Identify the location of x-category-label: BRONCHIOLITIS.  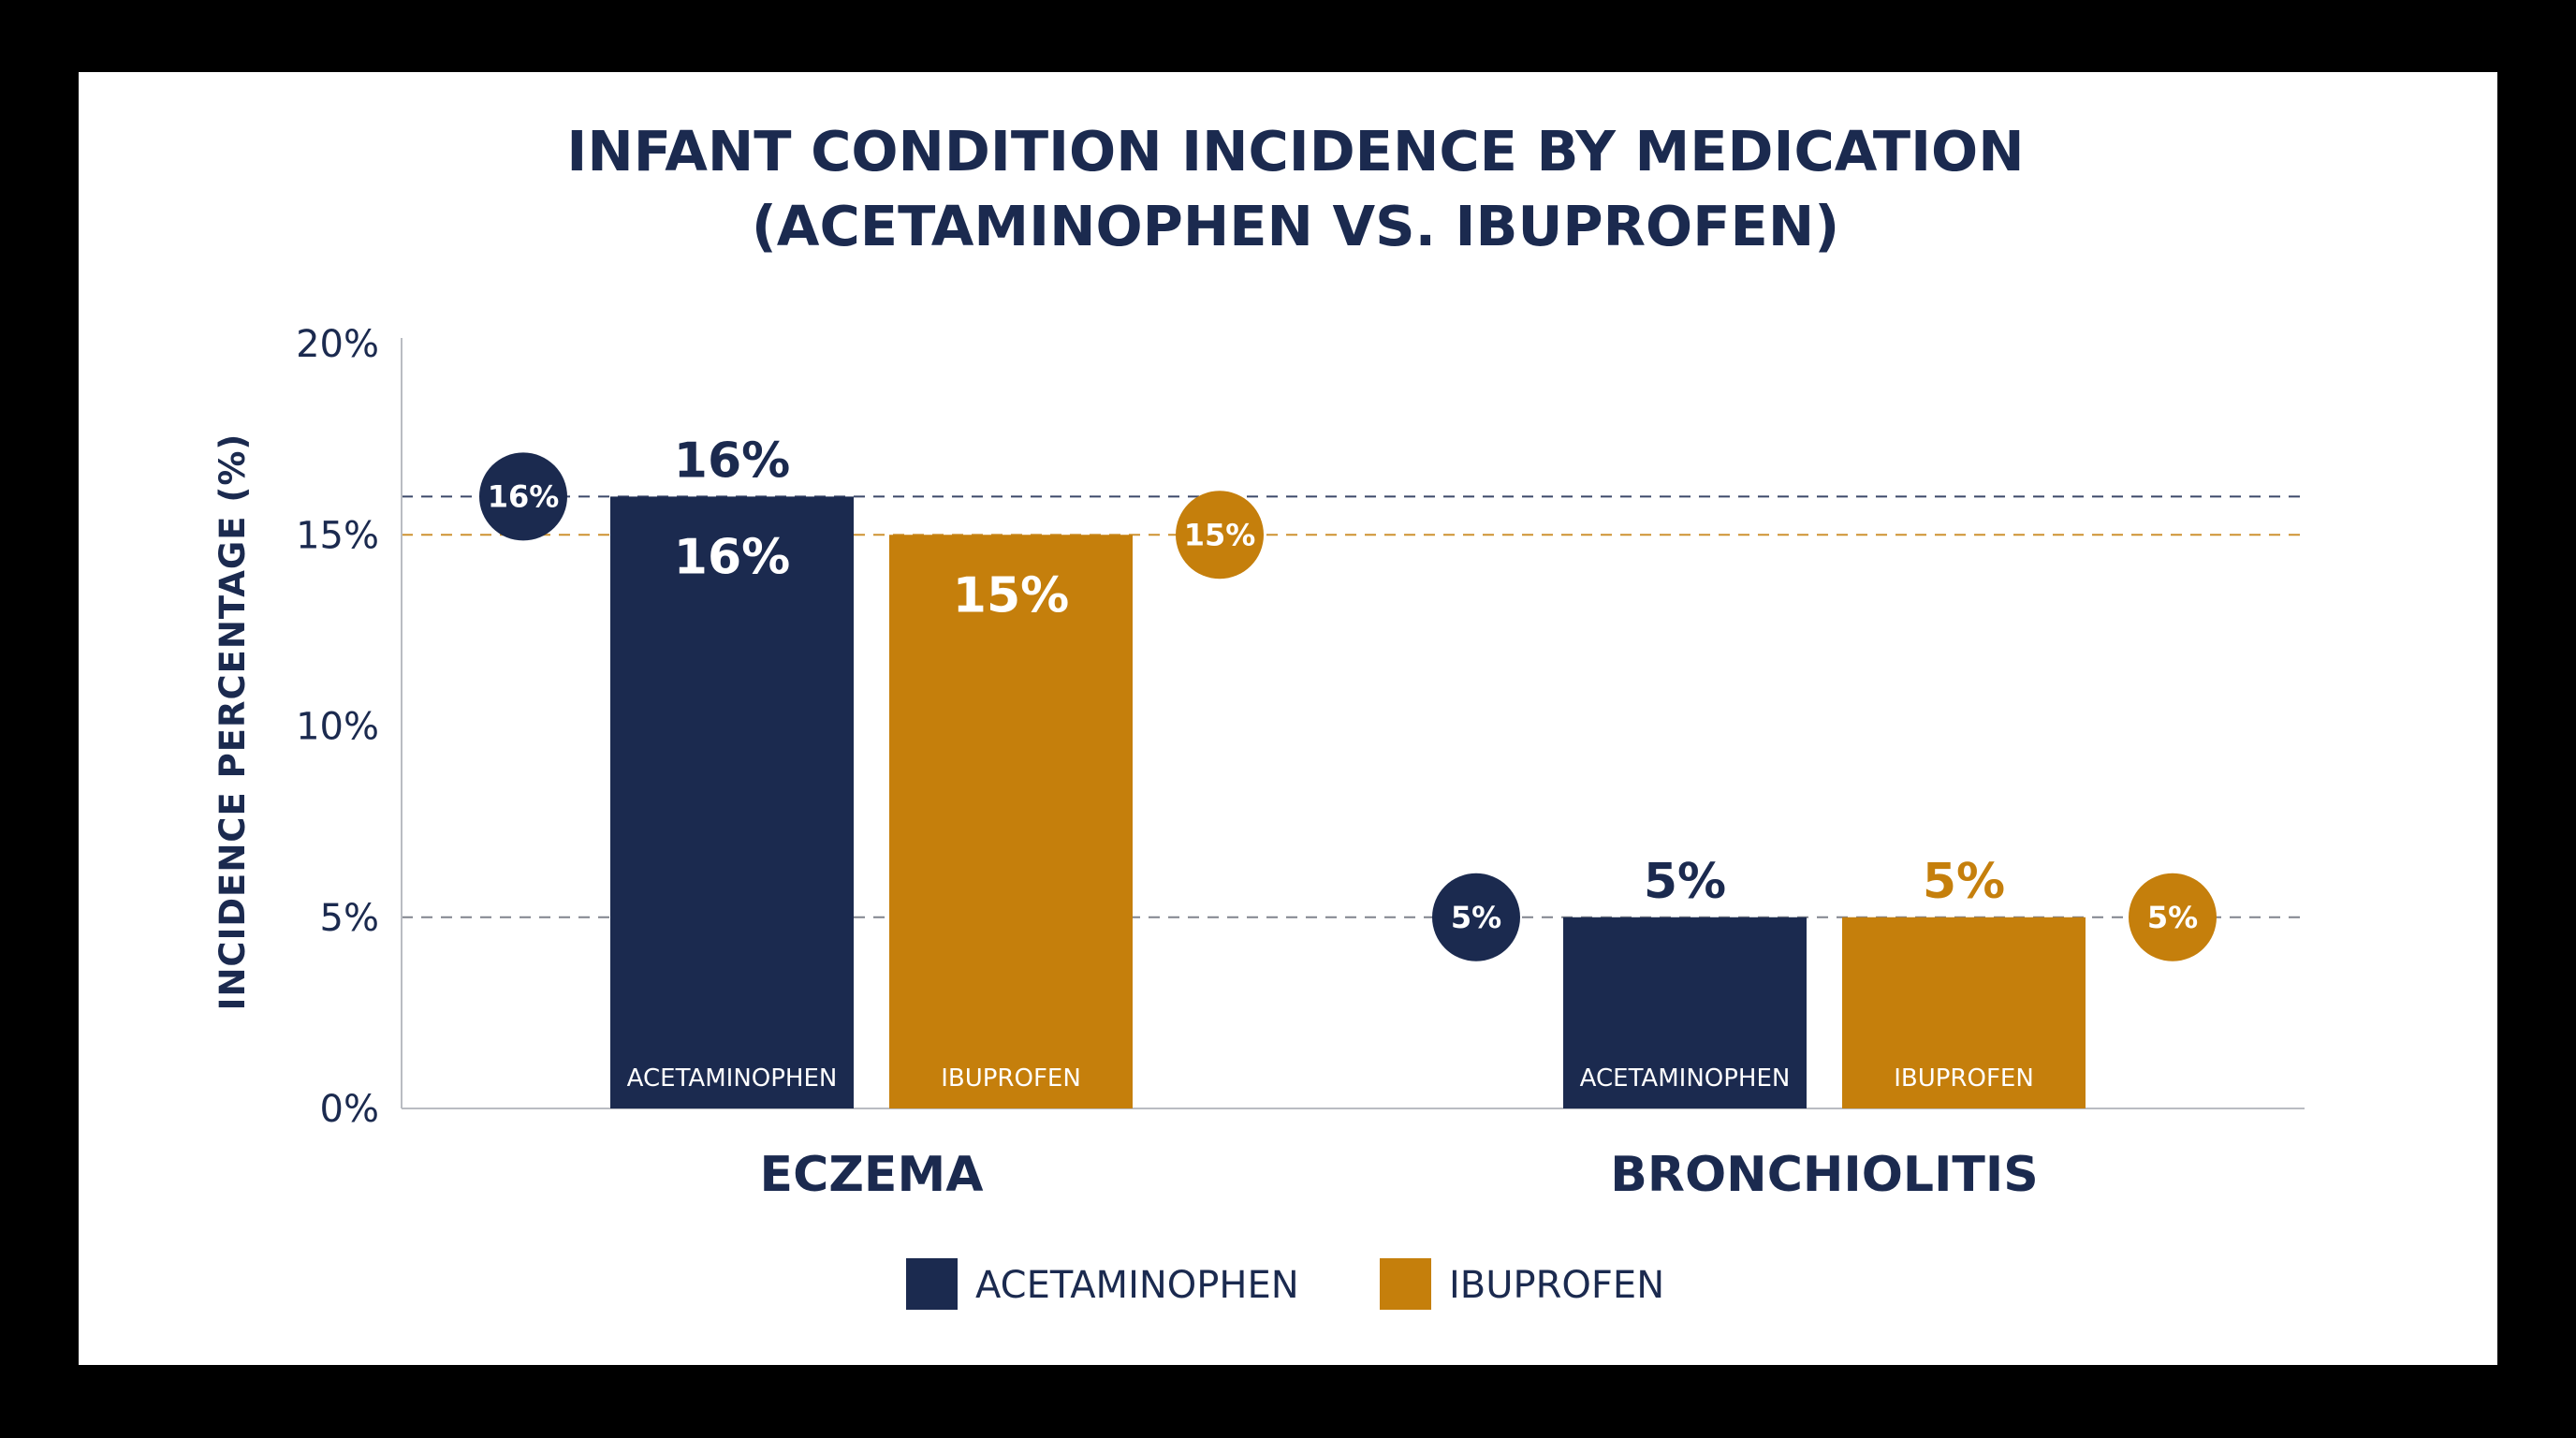
(1824, 1175).